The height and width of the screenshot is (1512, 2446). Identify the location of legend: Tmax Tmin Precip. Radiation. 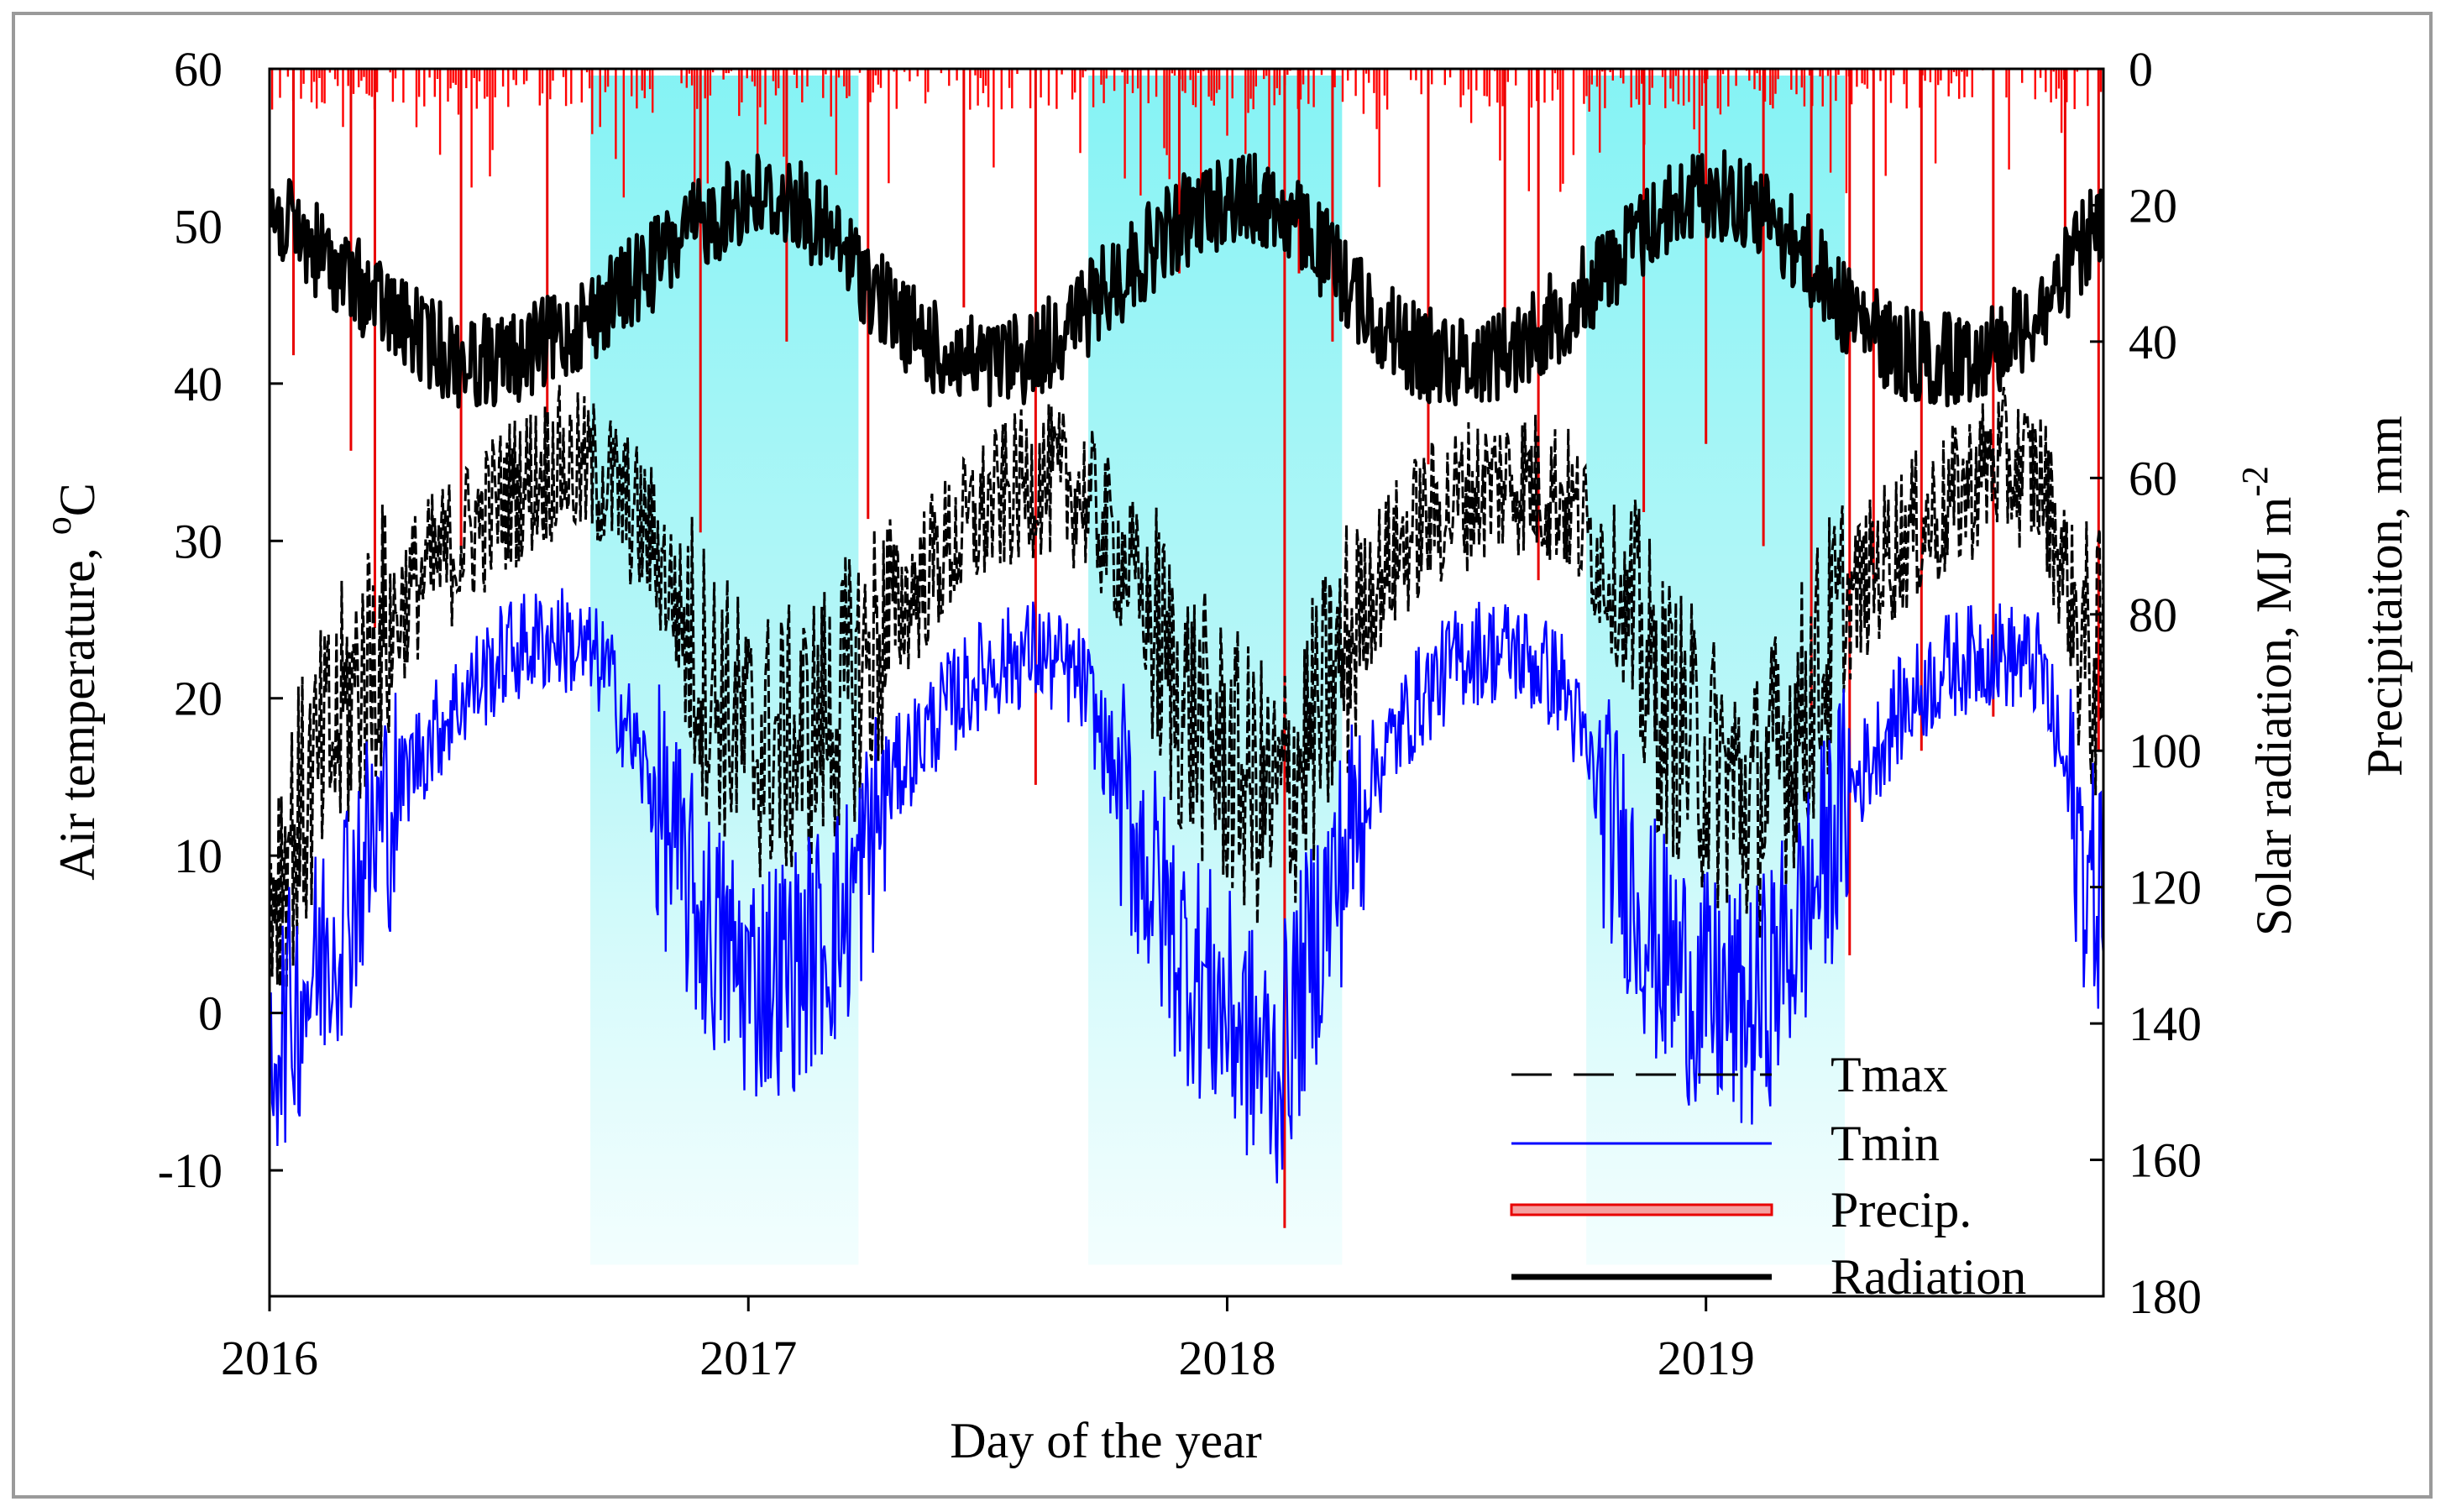
(1768, 1176).